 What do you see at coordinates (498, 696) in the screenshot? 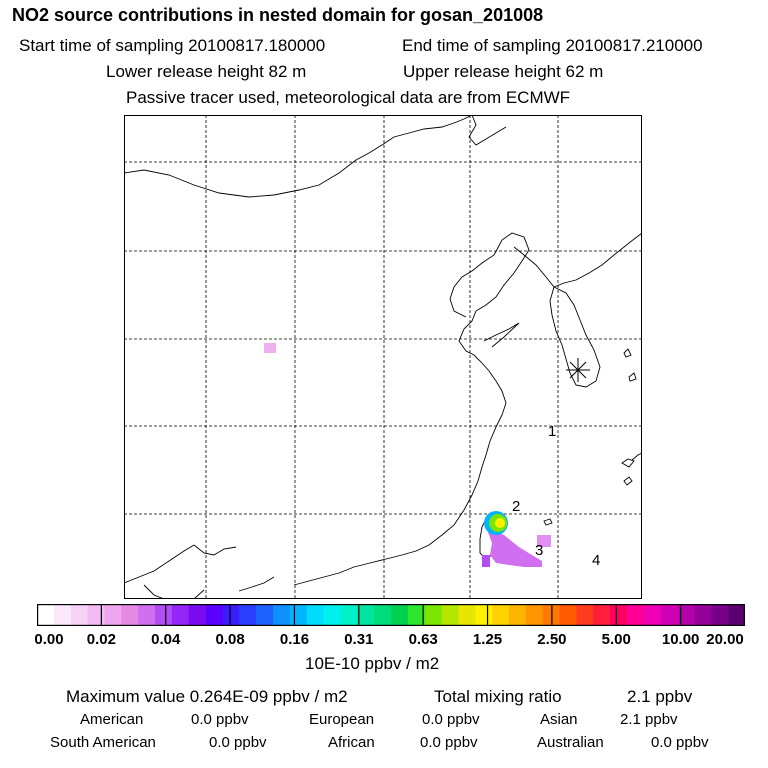
I see `total-mixing-ratio-label: Total mixing ratio` at bounding box center [498, 696].